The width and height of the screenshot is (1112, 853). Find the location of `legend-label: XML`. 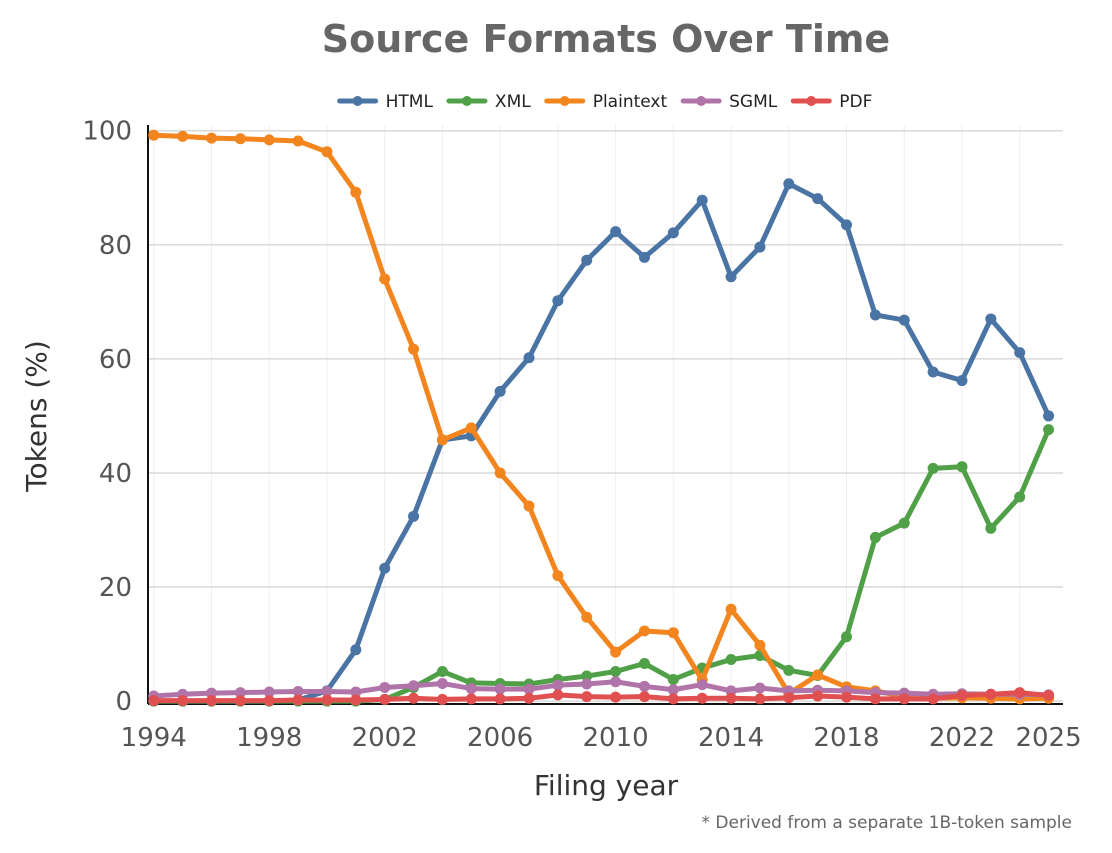

legend-label: XML is located at coordinates (513, 102).